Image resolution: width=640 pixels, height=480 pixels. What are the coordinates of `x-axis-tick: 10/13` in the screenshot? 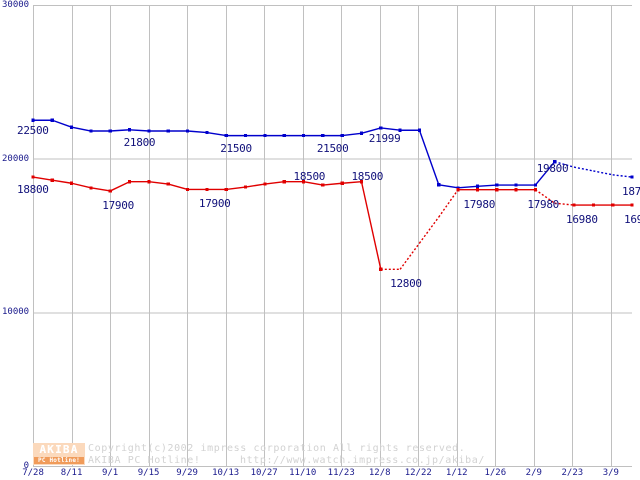 It's located at (226, 473).